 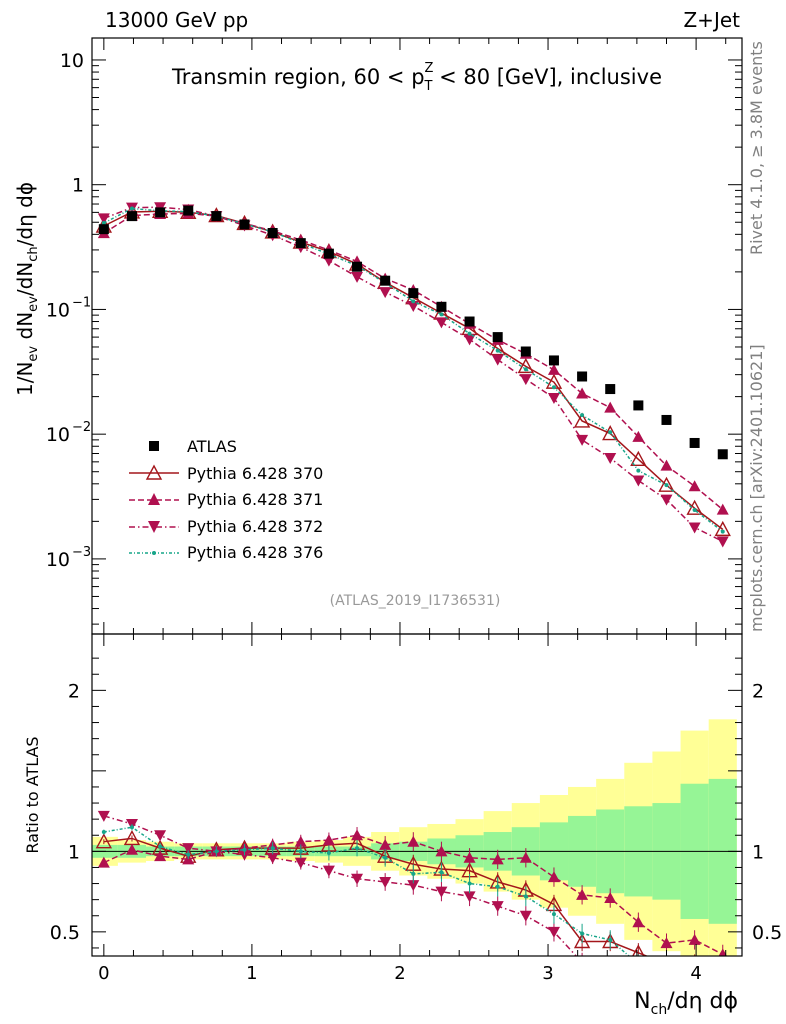 What do you see at coordinates (767, 933) in the screenshot?
I see `y-tick-label-ratio-right: 0.5` at bounding box center [767, 933].